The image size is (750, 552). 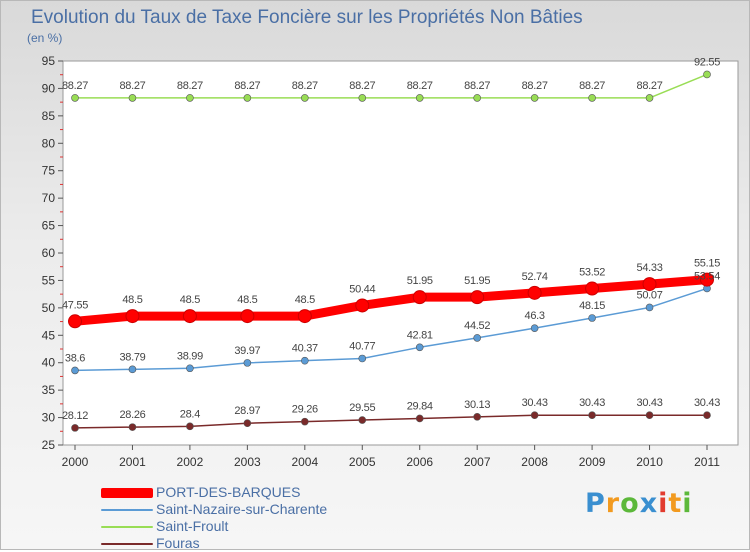 What do you see at coordinates (75, 305) in the screenshot?
I see `data-label: 47.55` at bounding box center [75, 305].